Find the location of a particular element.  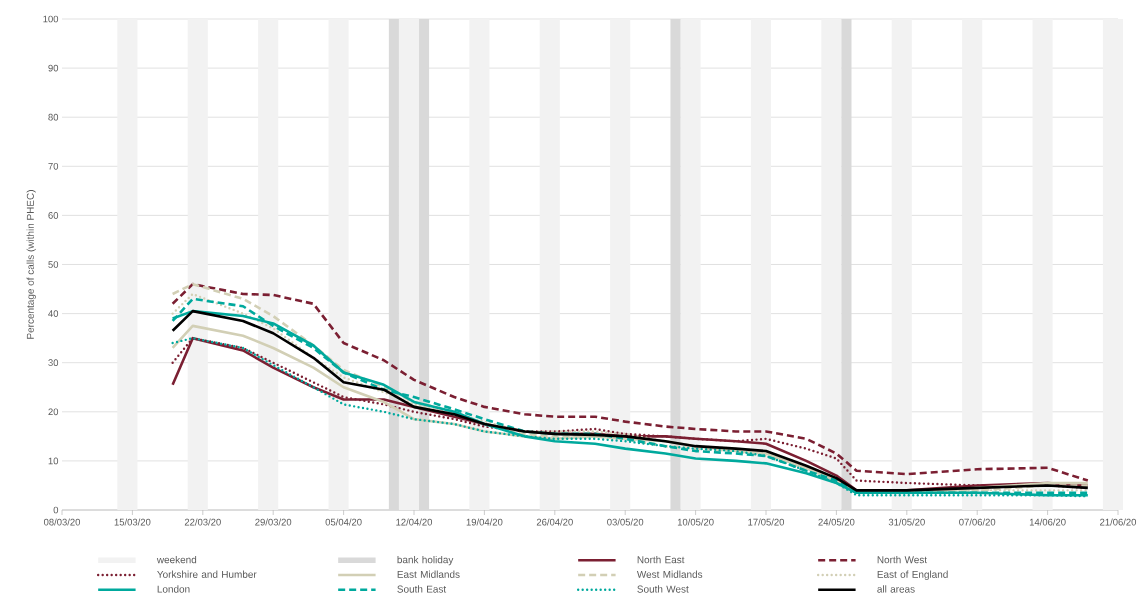

y-tick-label: 100 is located at coordinates (51, 19).